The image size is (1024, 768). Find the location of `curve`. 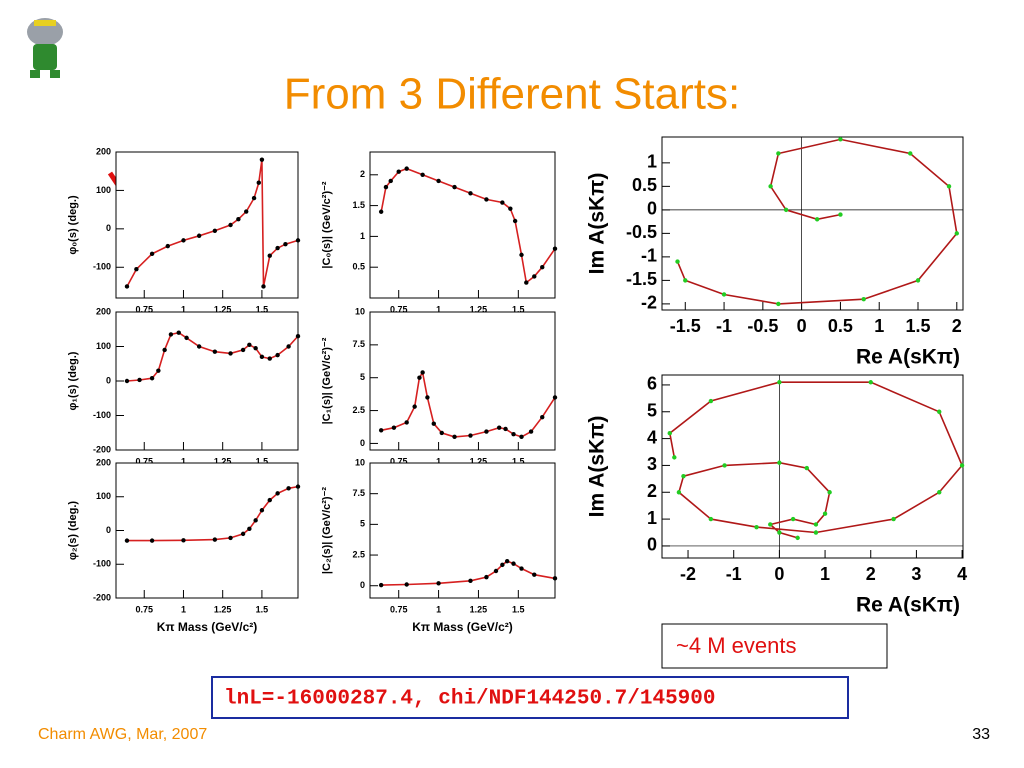

curve is located at coordinates (468, 573).